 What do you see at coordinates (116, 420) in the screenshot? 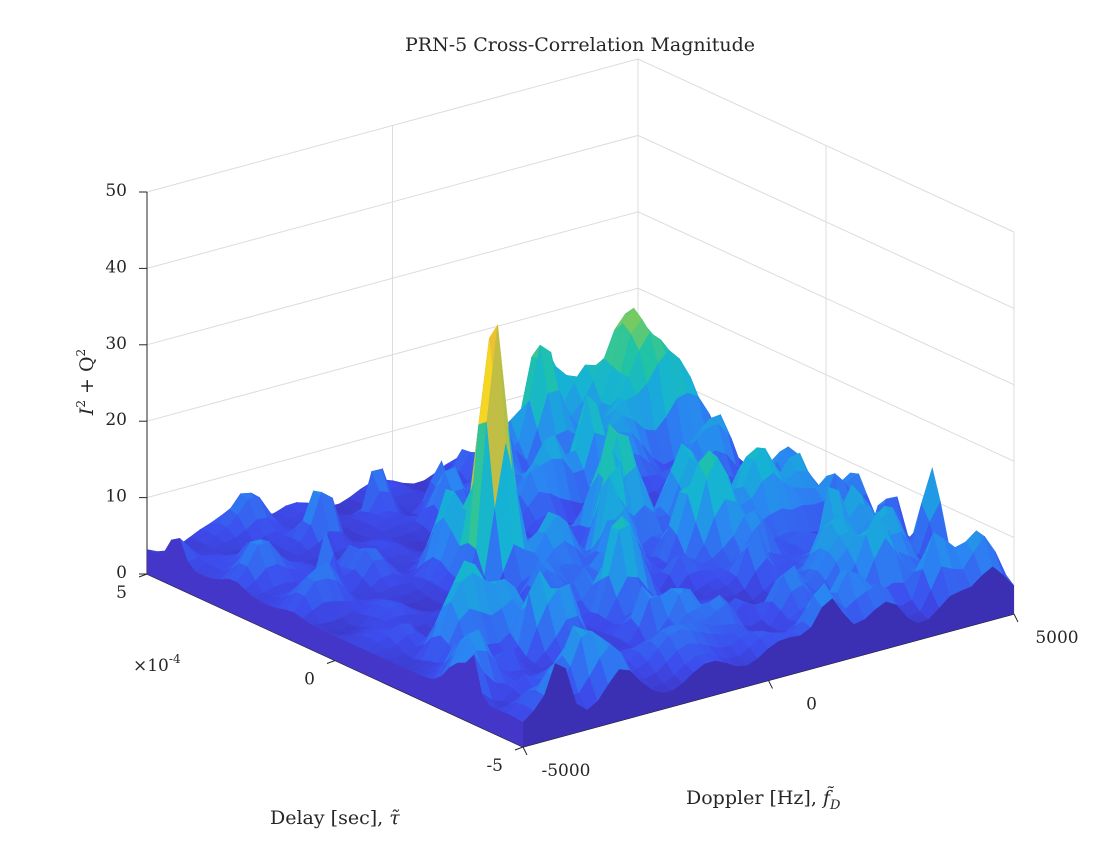
I see `z-tick-label: 20` at bounding box center [116, 420].